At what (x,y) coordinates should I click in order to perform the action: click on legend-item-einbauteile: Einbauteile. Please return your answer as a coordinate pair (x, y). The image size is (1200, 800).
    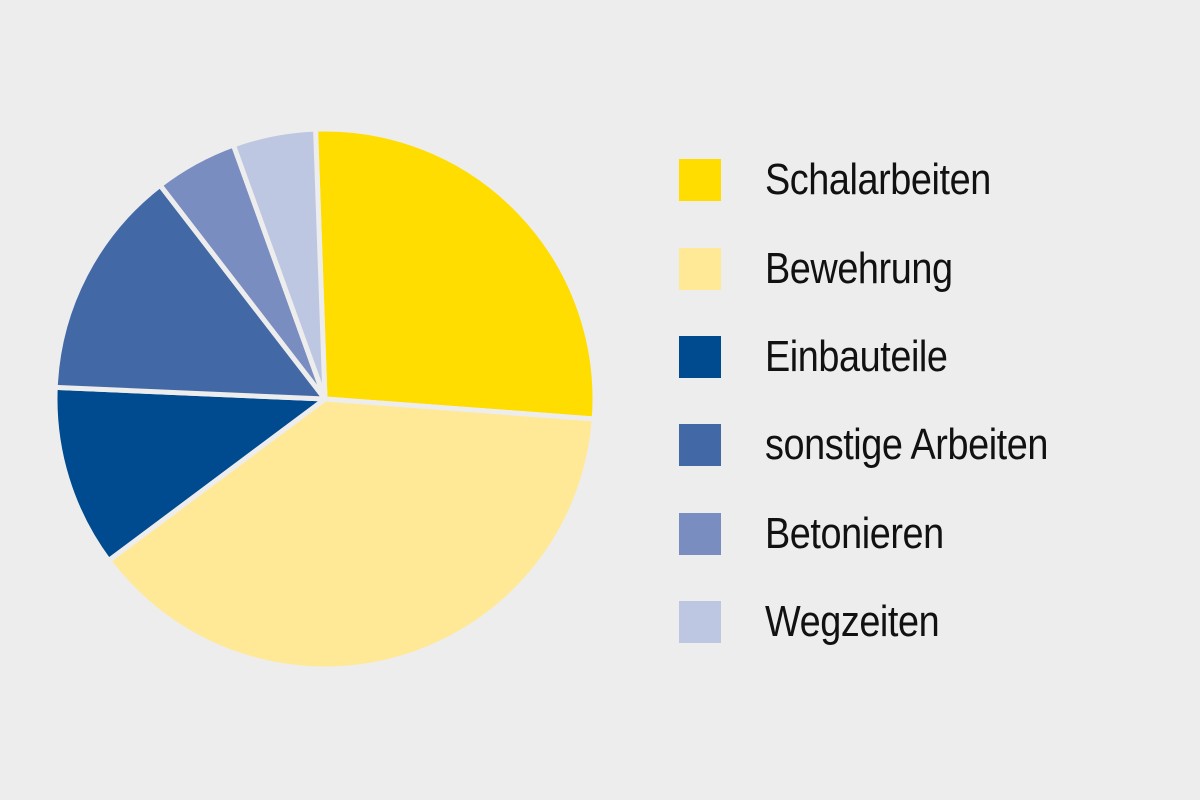
    Looking at the image, I should click on (886, 357).